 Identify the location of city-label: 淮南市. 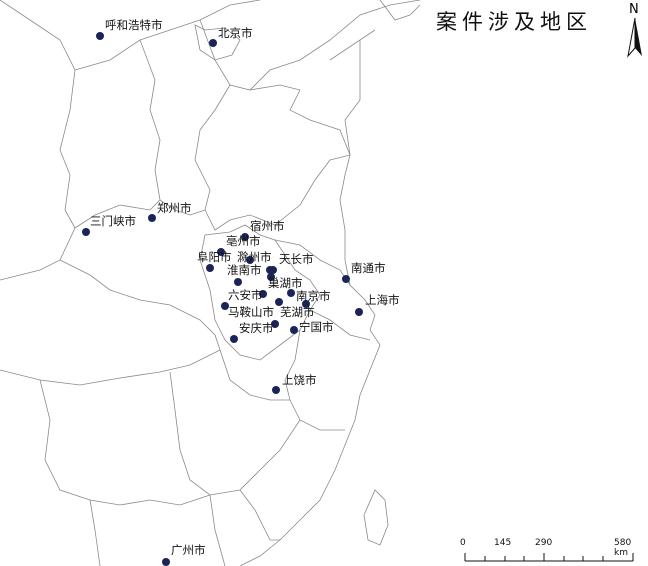
(244, 270).